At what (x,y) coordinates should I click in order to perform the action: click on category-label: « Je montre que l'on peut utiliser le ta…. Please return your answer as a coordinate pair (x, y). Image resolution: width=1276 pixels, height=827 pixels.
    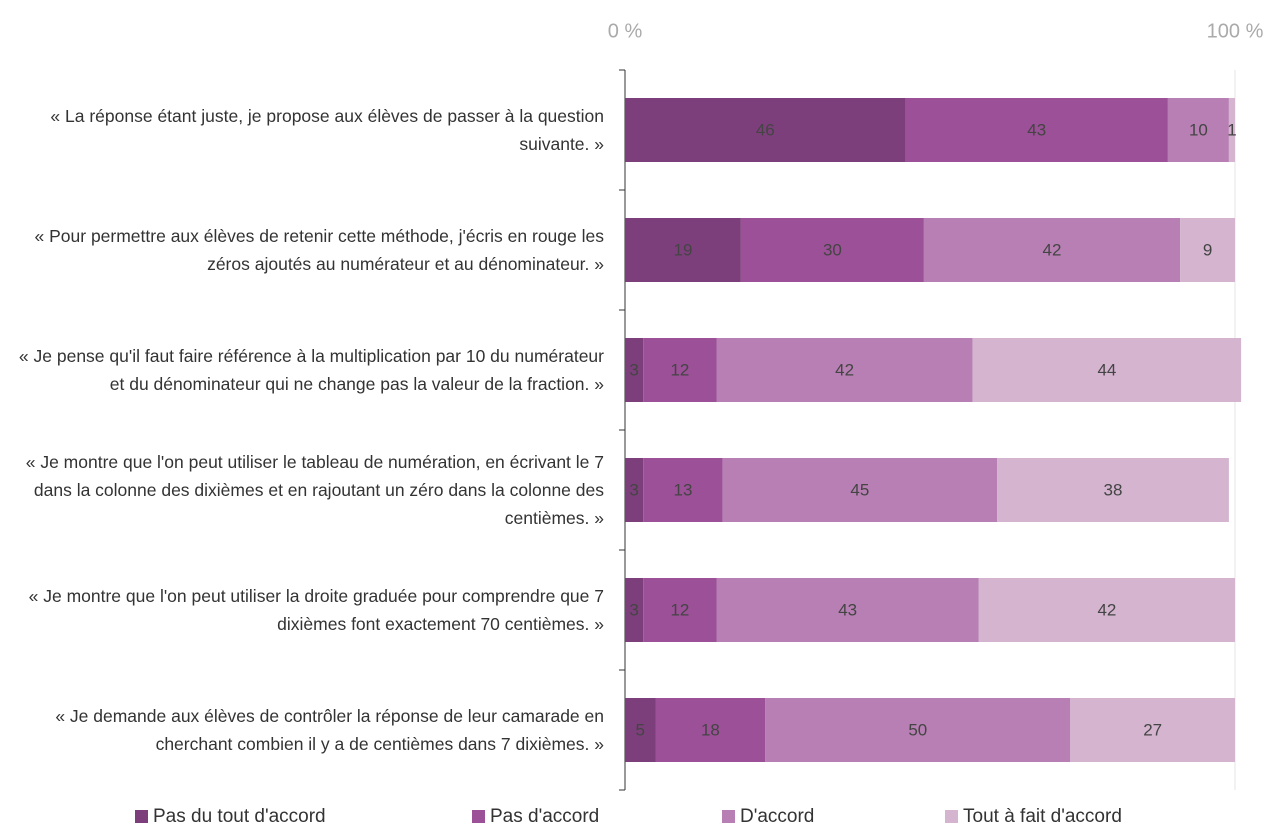
    Looking at the image, I should click on (314, 490).